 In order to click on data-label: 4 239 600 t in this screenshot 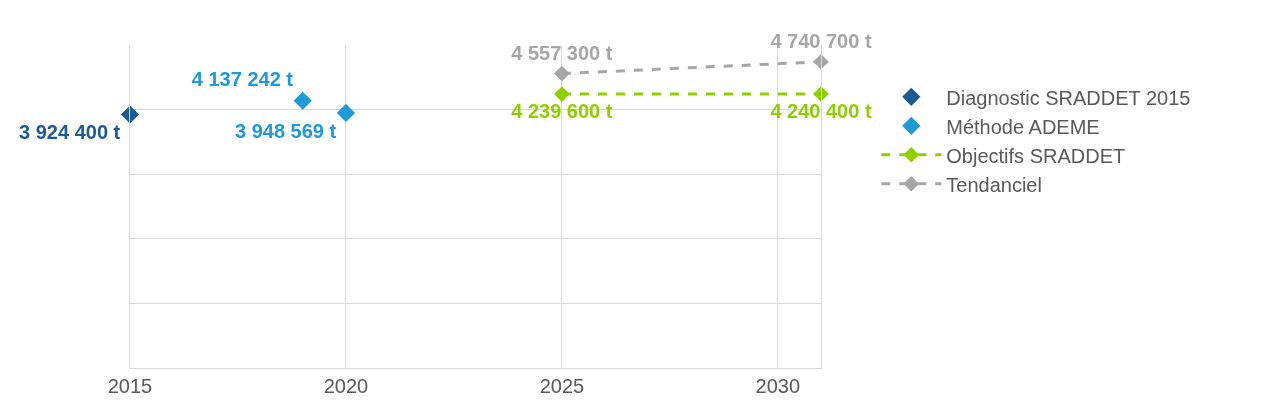, I will do `click(562, 110)`.